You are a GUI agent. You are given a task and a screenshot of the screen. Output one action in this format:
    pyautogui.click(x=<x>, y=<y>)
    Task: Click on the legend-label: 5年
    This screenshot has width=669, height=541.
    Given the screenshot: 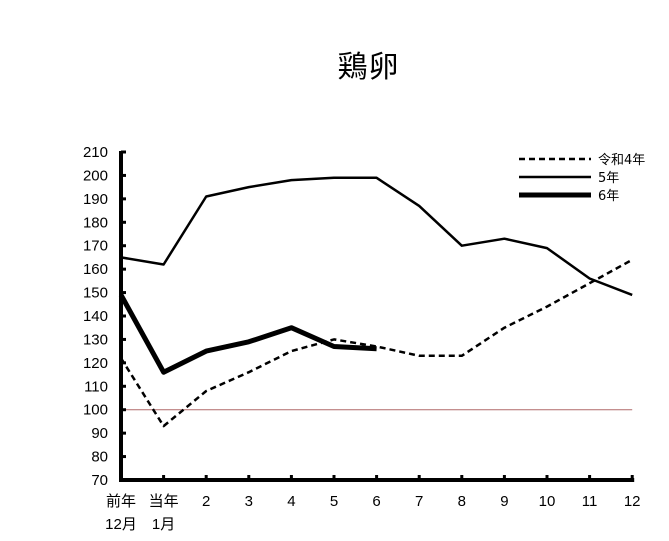 What is the action you would take?
    pyautogui.click(x=608, y=178)
    